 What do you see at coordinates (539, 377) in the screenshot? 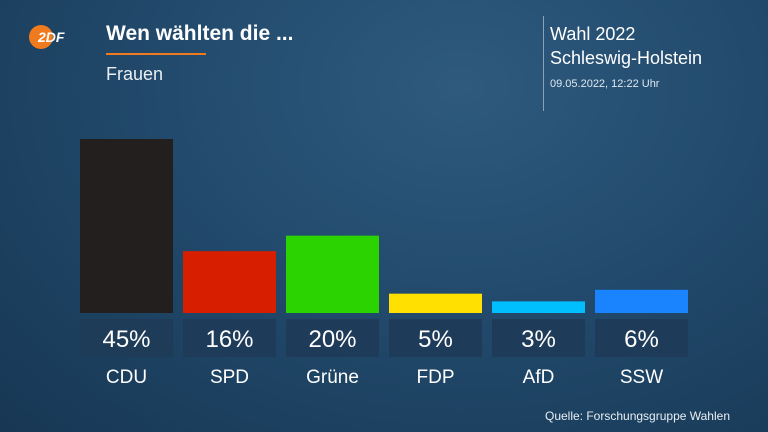
I see `category-label-4: AfD` at bounding box center [539, 377].